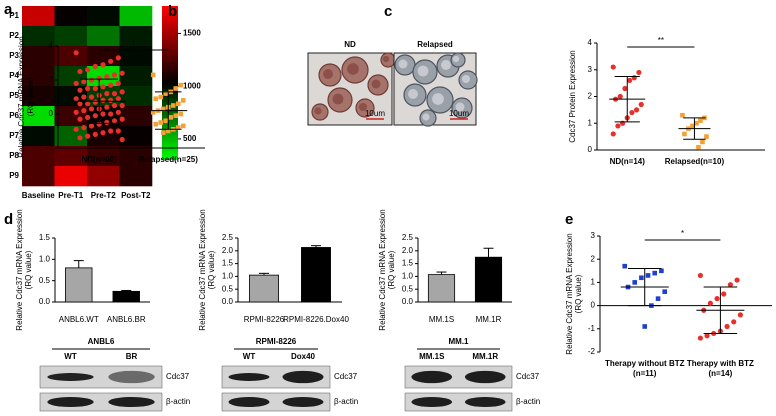 The width and height of the screenshot is (776, 416). Describe the element at coordinates (103, 195) in the screenshot. I see `column-label: Pre-T2` at that location.